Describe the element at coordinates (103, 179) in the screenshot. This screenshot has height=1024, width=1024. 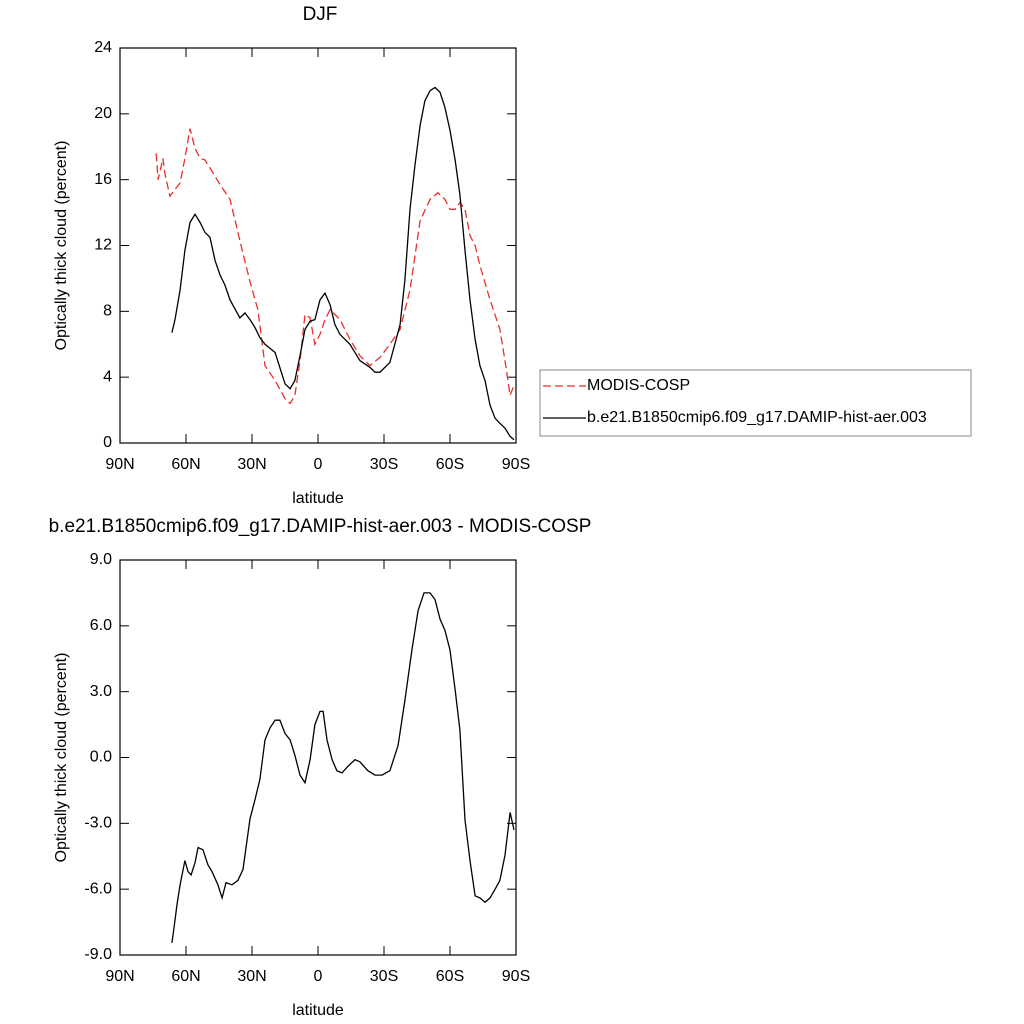
I see `y-tick-label: 16` at that location.